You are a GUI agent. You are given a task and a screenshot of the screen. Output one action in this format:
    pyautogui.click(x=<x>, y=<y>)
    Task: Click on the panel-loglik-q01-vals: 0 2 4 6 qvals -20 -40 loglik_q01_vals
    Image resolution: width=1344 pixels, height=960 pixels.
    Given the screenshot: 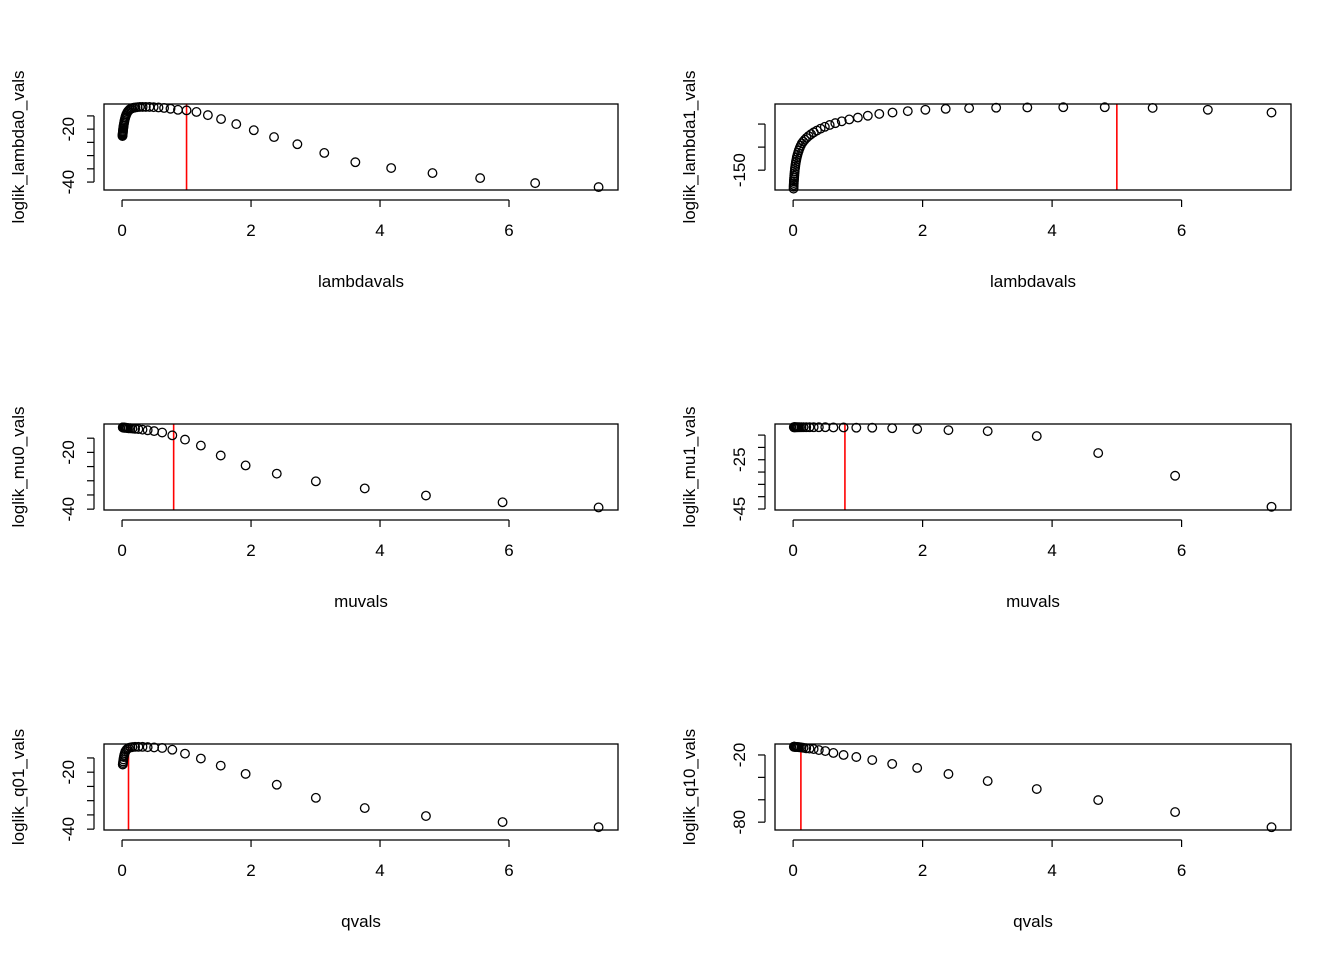 What is the action you would take?
    pyautogui.click(x=314, y=830)
    